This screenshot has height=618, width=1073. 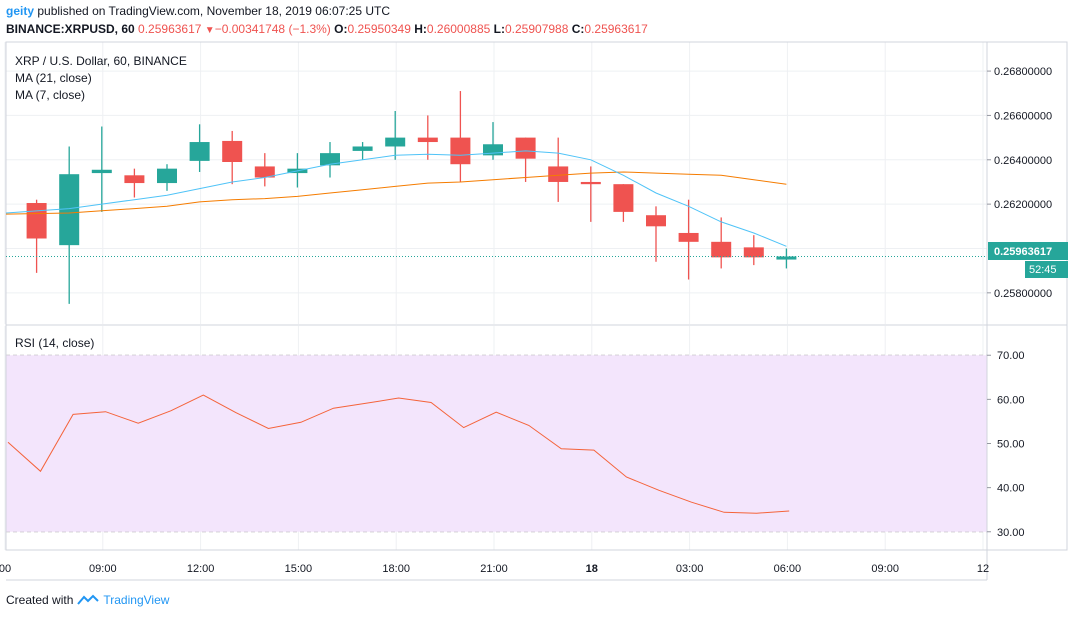 I want to click on price-tick-label: 0.25800000, so click(x=1023, y=294).